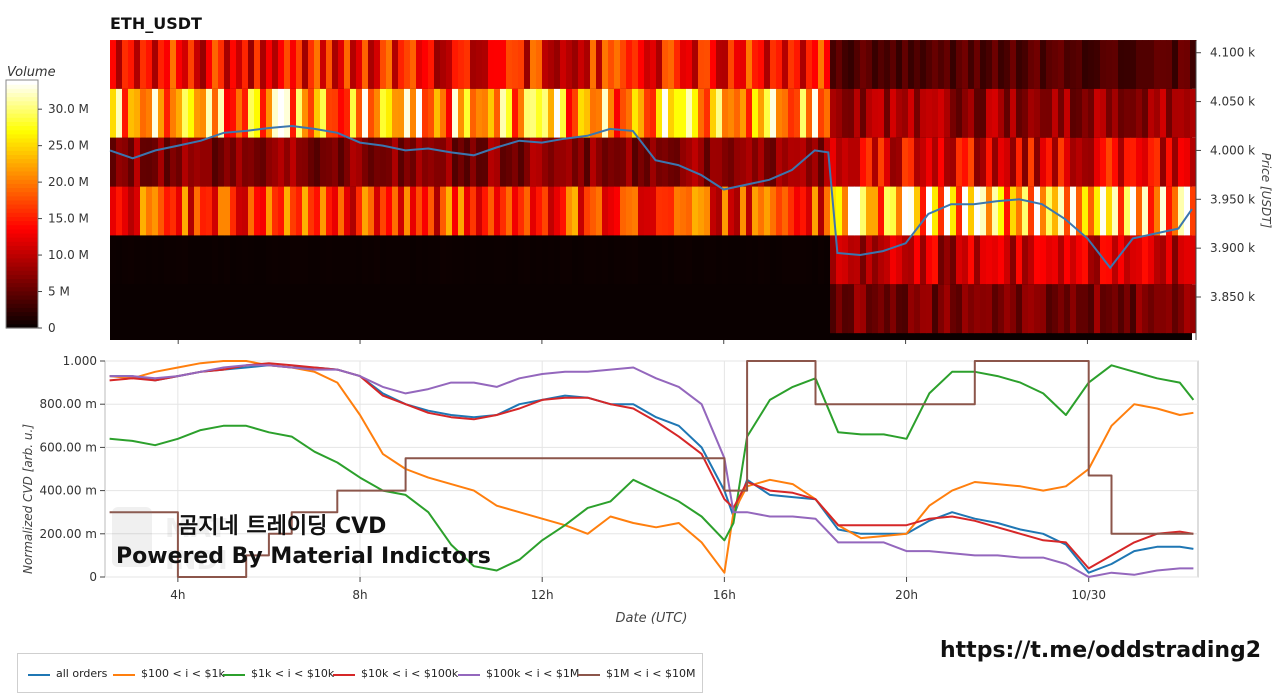 This screenshot has width=1280, height=694. I want to click on colorbar-tick-label: 20.0 M, so click(68, 182).